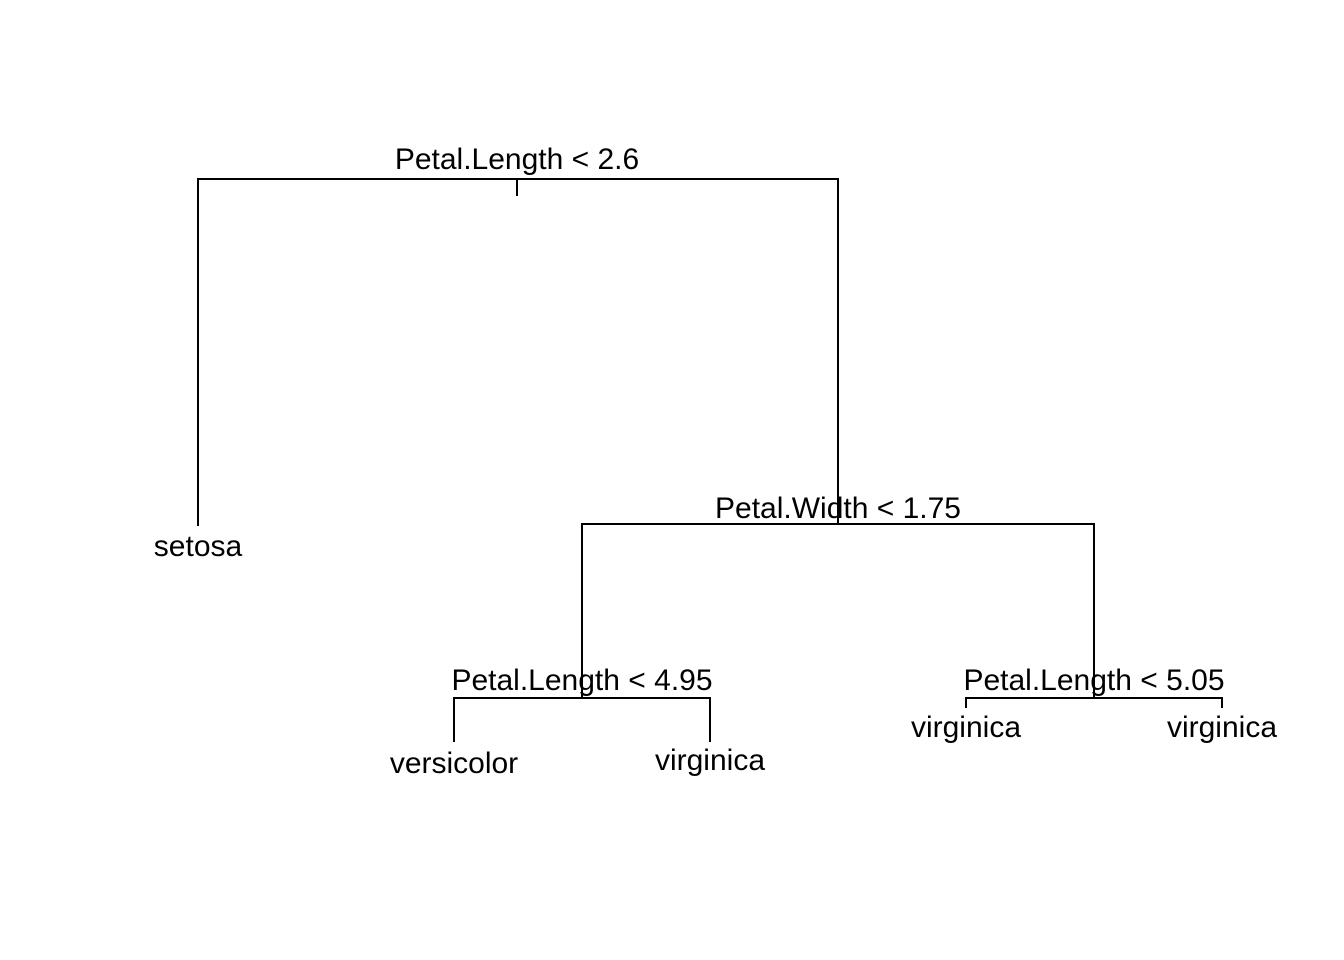 This screenshot has width=1344, height=960. What do you see at coordinates (581, 680) in the screenshot?
I see `petal-length-495-split-label: Petal.Length < 4.95` at bounding box center [581, 680].